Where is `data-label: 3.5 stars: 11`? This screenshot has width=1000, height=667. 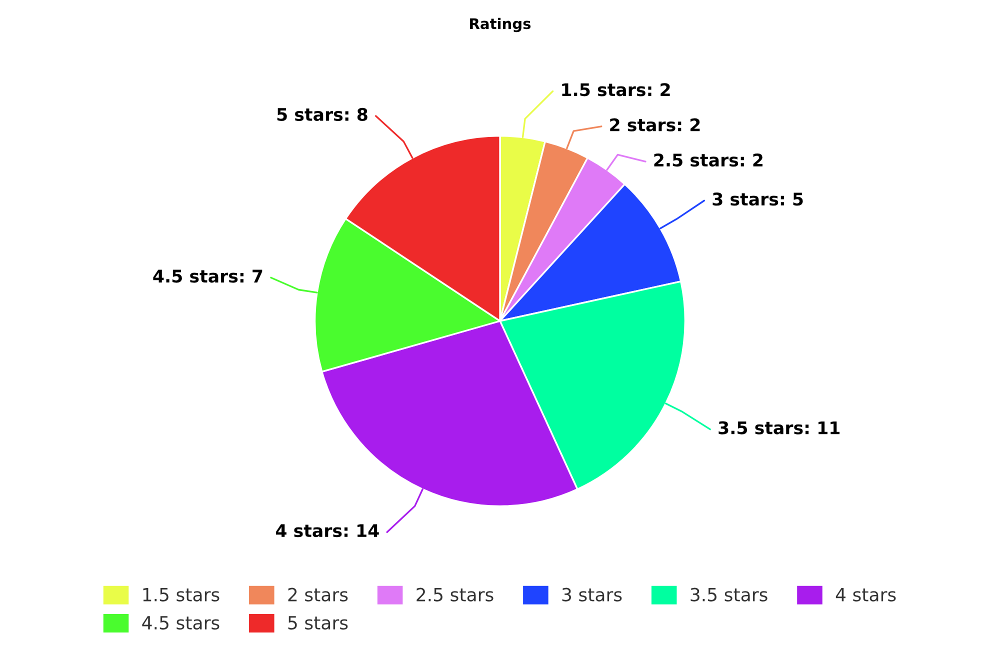
data-label: 3.5 stars: 11 is located at coordinates (779, 427).